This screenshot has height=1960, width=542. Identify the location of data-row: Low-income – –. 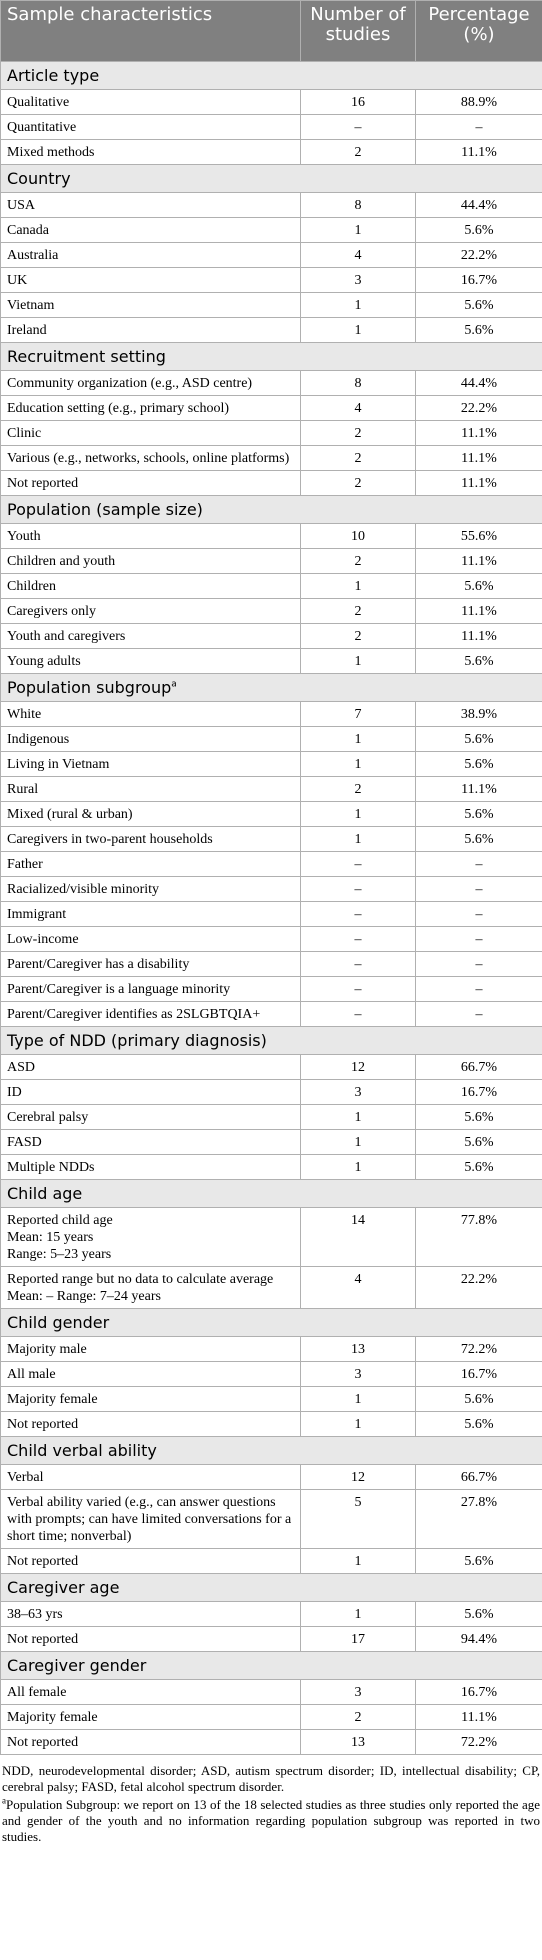
(271, 939).